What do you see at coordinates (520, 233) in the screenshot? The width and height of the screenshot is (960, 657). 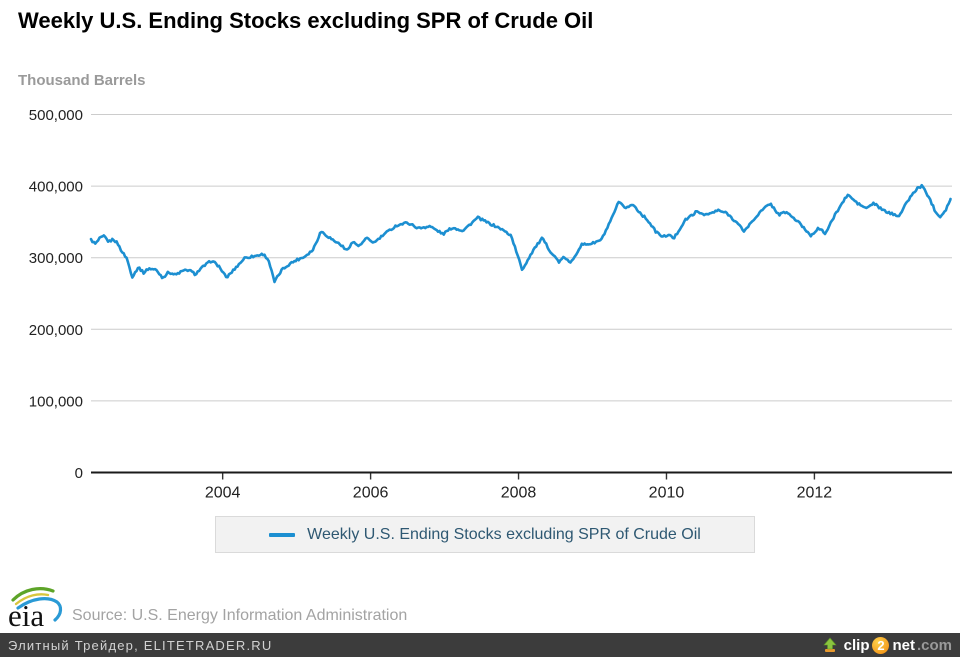 I see `series-line` at bounding box center [520, 233].